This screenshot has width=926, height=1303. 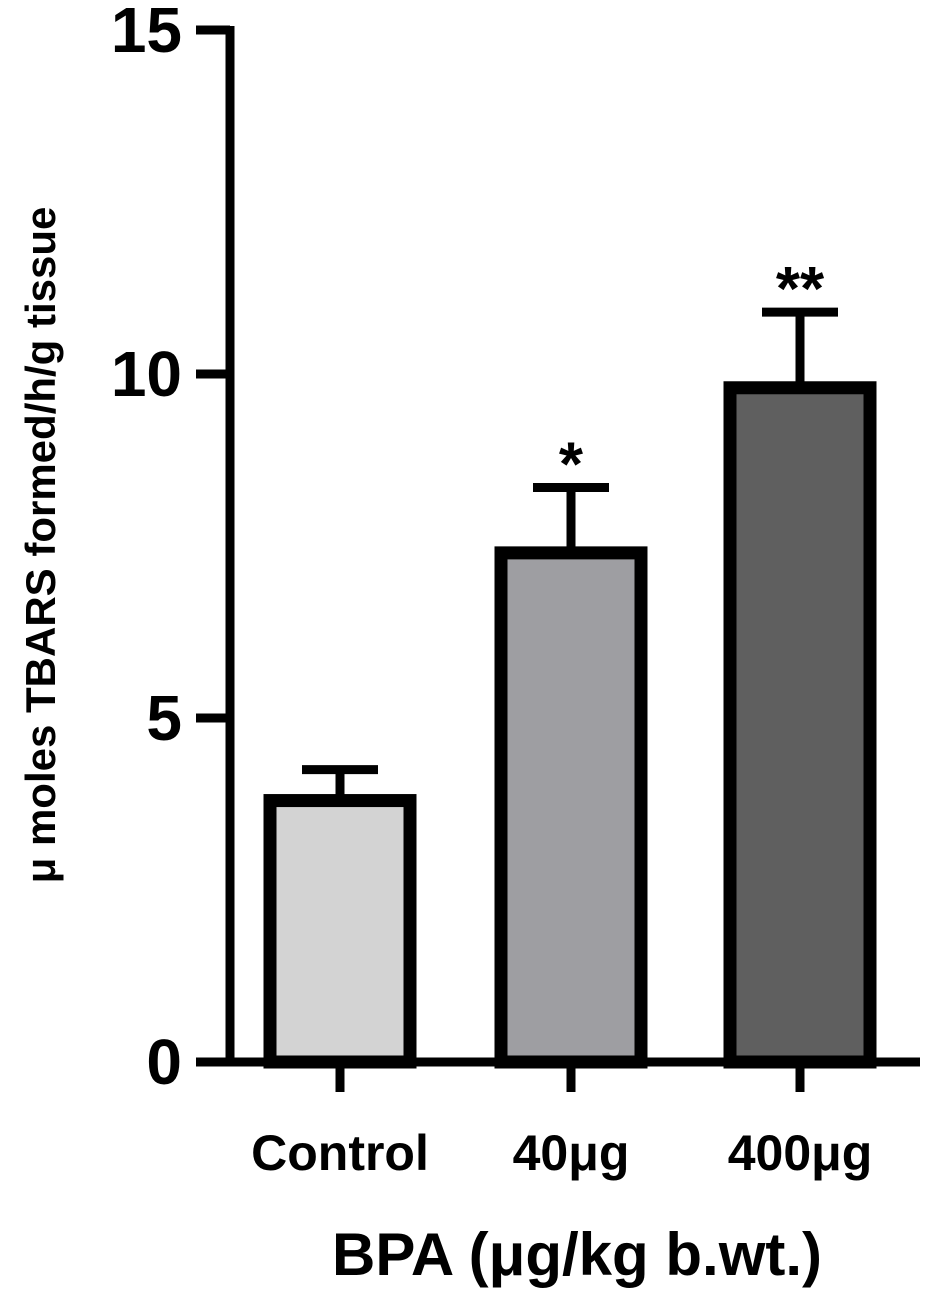 What do you see at coordinates (164, 1062) in the screenshot?
I see `y-tick-label: 0` at bounding box center [164, 1062].